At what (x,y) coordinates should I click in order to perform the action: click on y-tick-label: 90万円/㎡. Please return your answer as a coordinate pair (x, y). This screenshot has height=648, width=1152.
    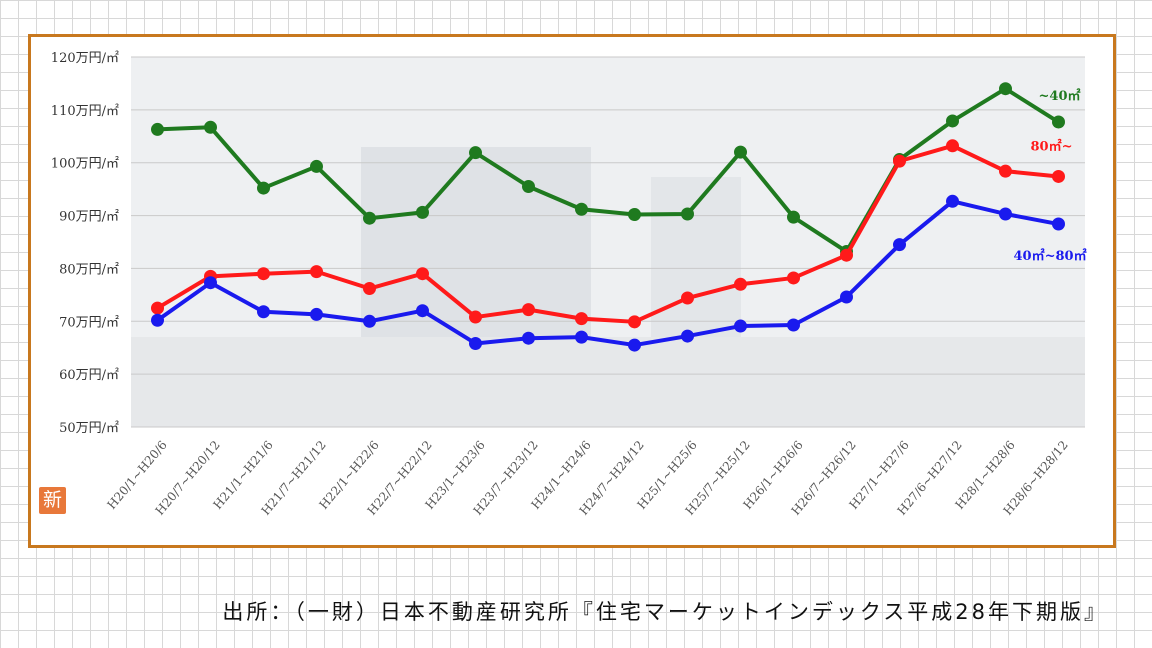
    Looking at the image, I should click on (89, 217).